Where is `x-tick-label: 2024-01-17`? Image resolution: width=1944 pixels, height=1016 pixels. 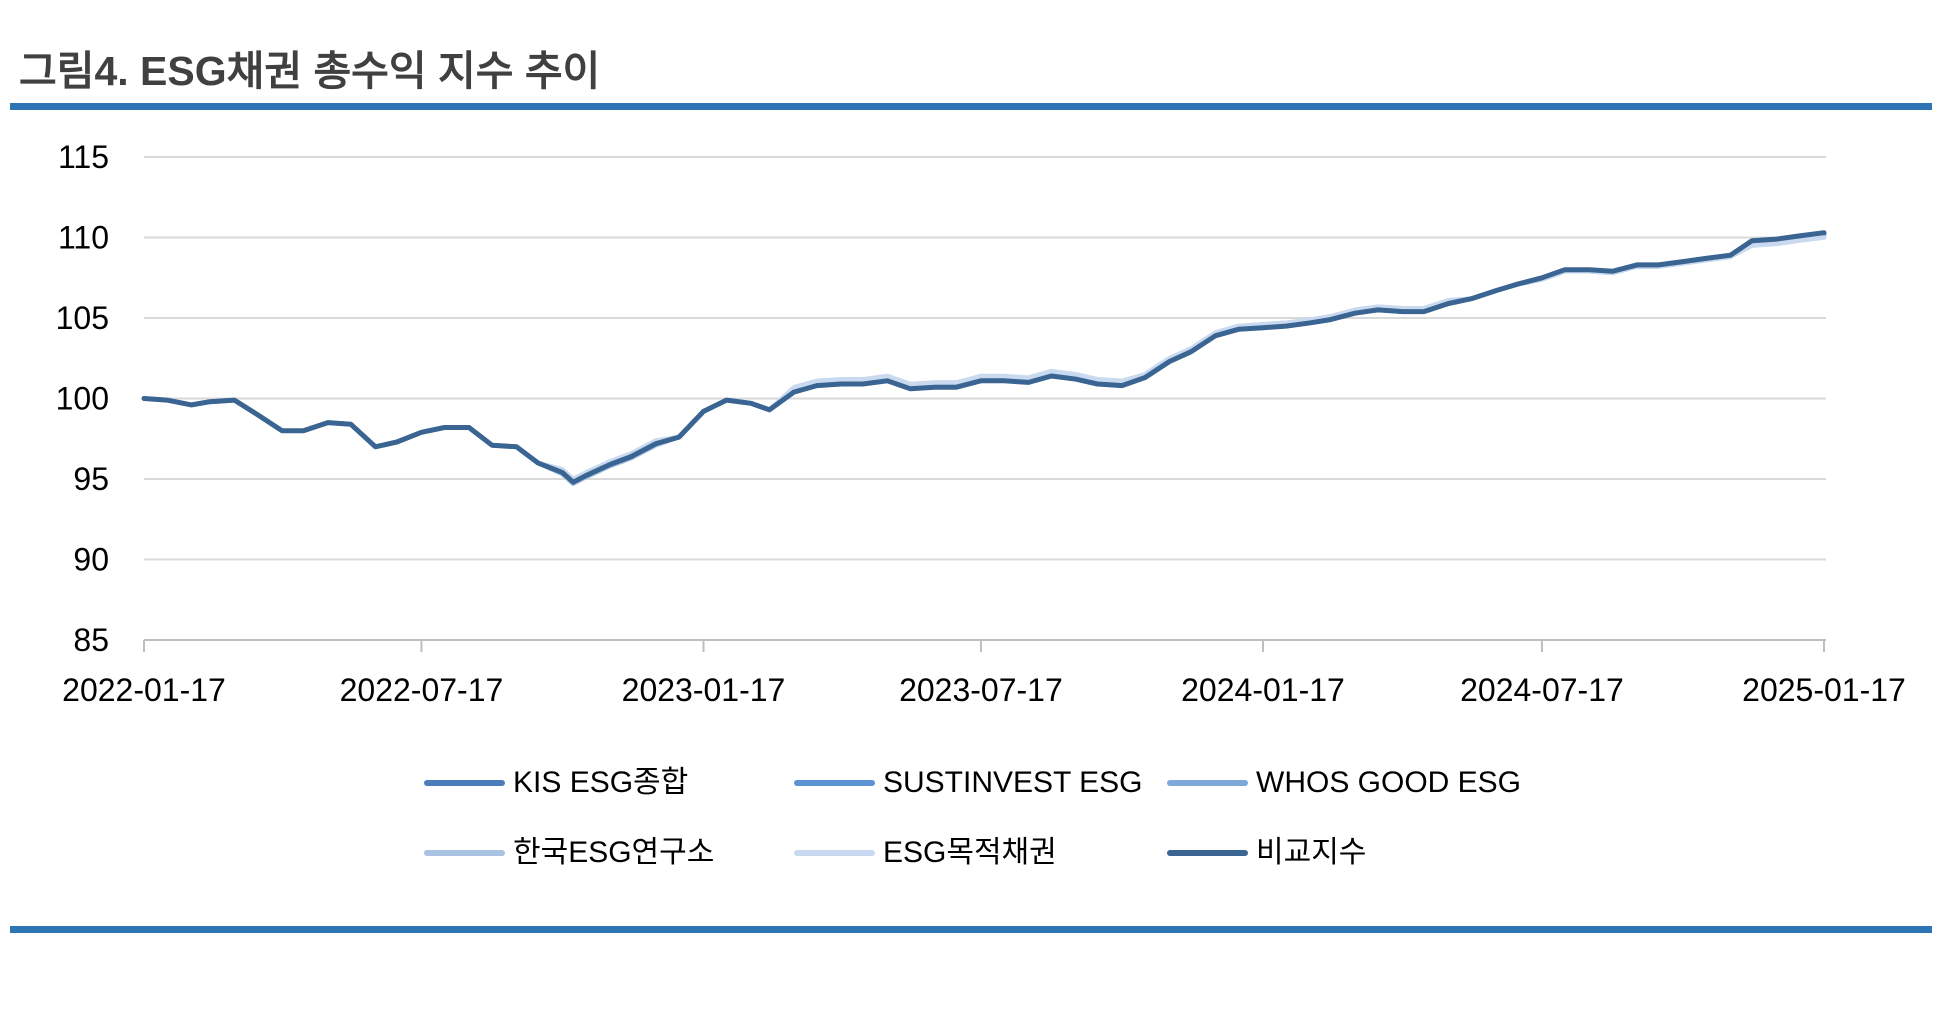
x-tick-label: 2024-01-17 is located at coordinates (1263, 690).